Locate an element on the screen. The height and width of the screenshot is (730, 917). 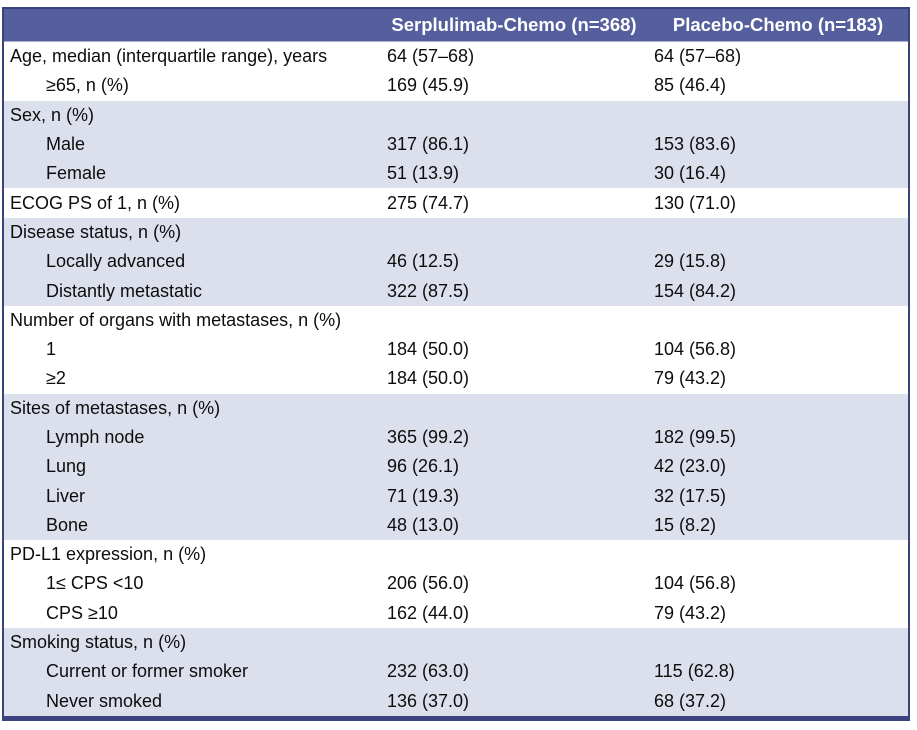
row-label: Distantly metastatic is located at coordinates (124, 290).